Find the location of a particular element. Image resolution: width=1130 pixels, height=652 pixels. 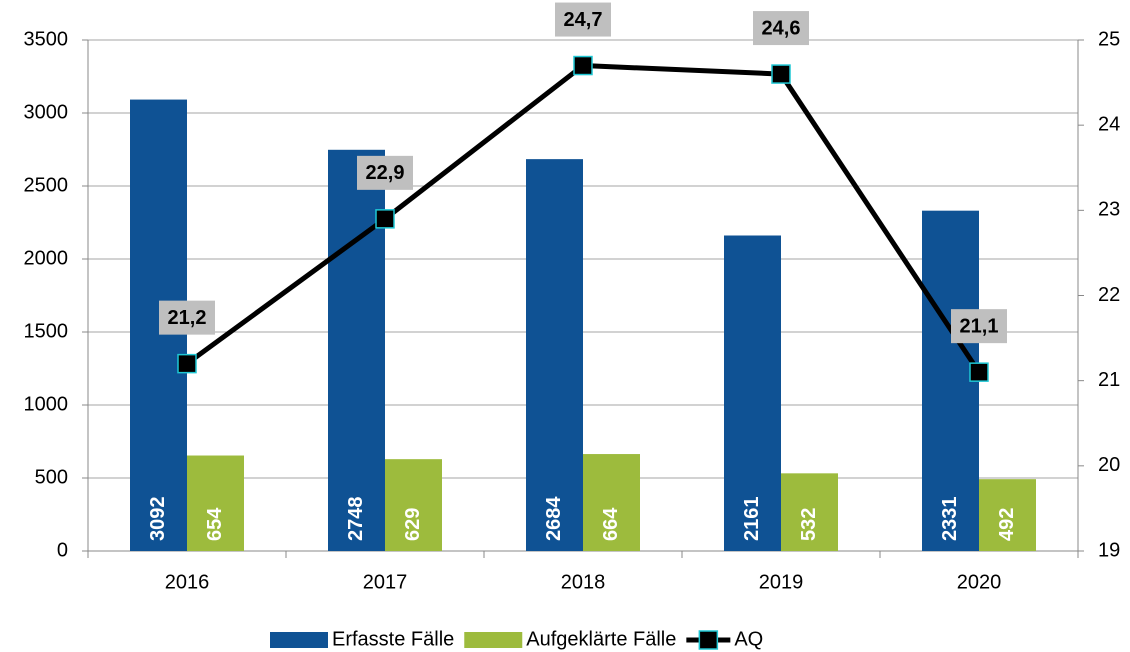

y-tick-label: 2500 is located at coordinates (46, 185).